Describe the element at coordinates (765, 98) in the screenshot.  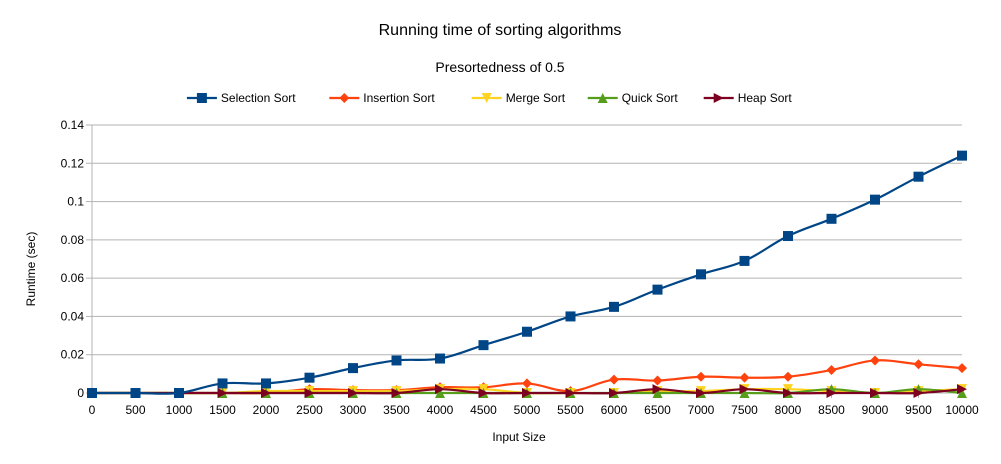
I see `legend-label: Heap Sort` at that location.